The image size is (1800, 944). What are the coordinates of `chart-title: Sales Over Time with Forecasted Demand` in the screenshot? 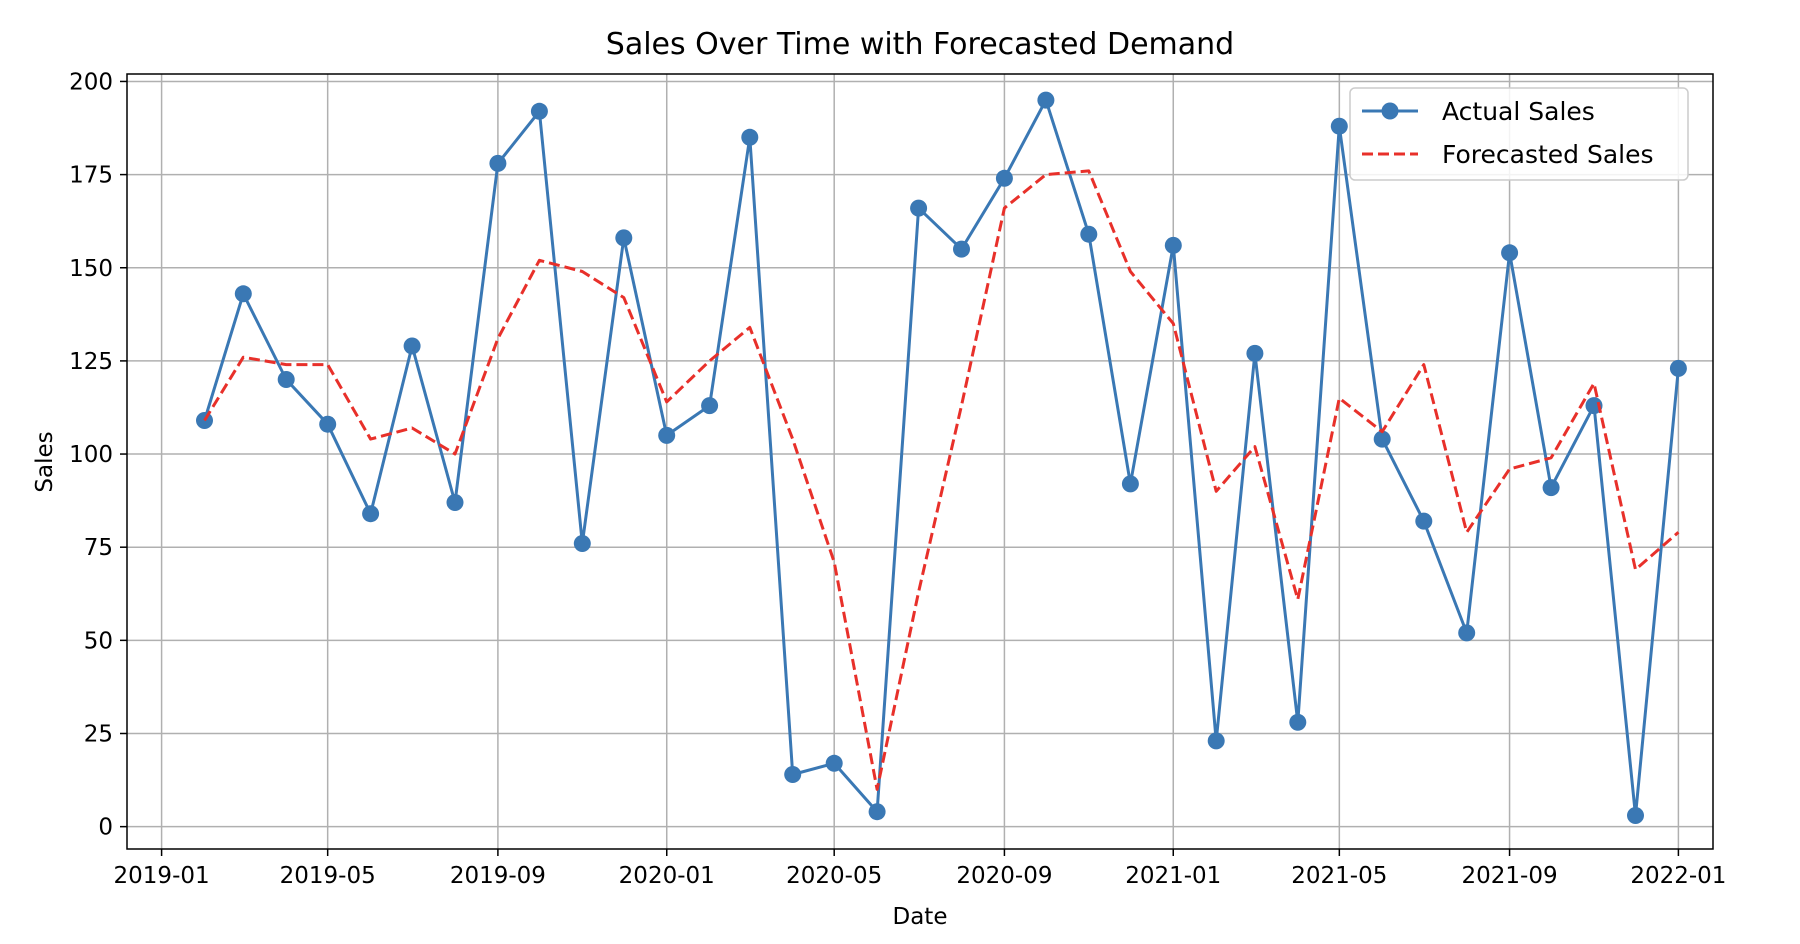 It's located at (920, 44).